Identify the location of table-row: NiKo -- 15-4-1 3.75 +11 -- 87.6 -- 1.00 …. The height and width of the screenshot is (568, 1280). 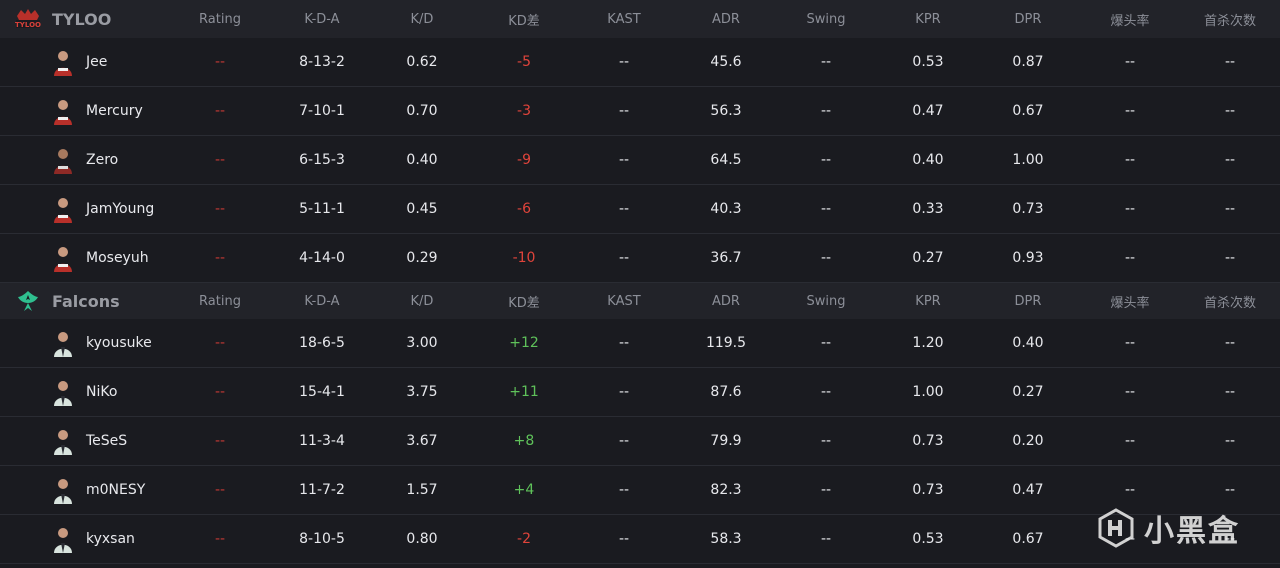
(640, 392).